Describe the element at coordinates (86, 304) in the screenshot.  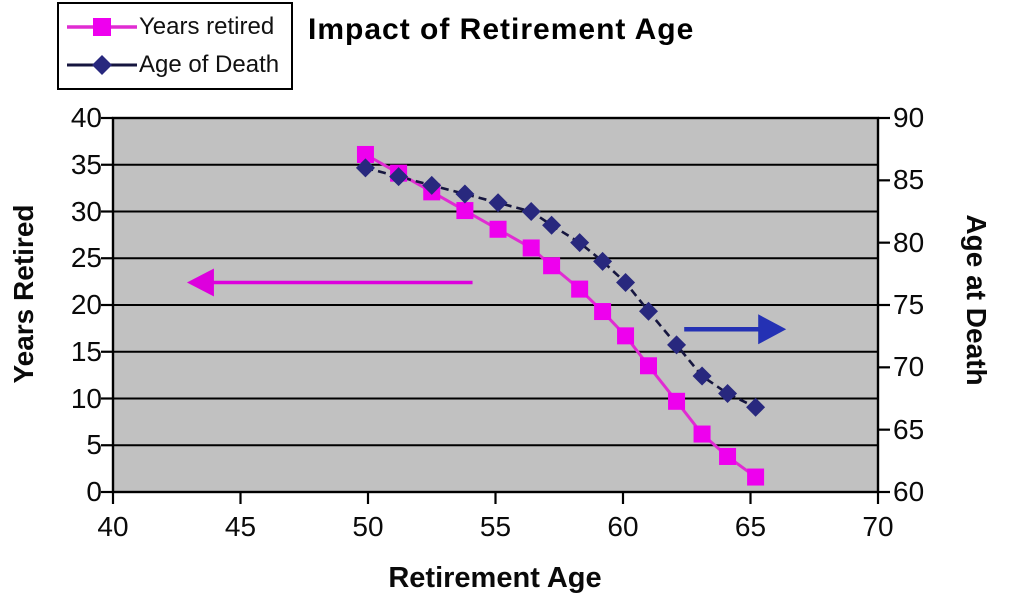
I see `y-left-tick-label: 20` at that location.